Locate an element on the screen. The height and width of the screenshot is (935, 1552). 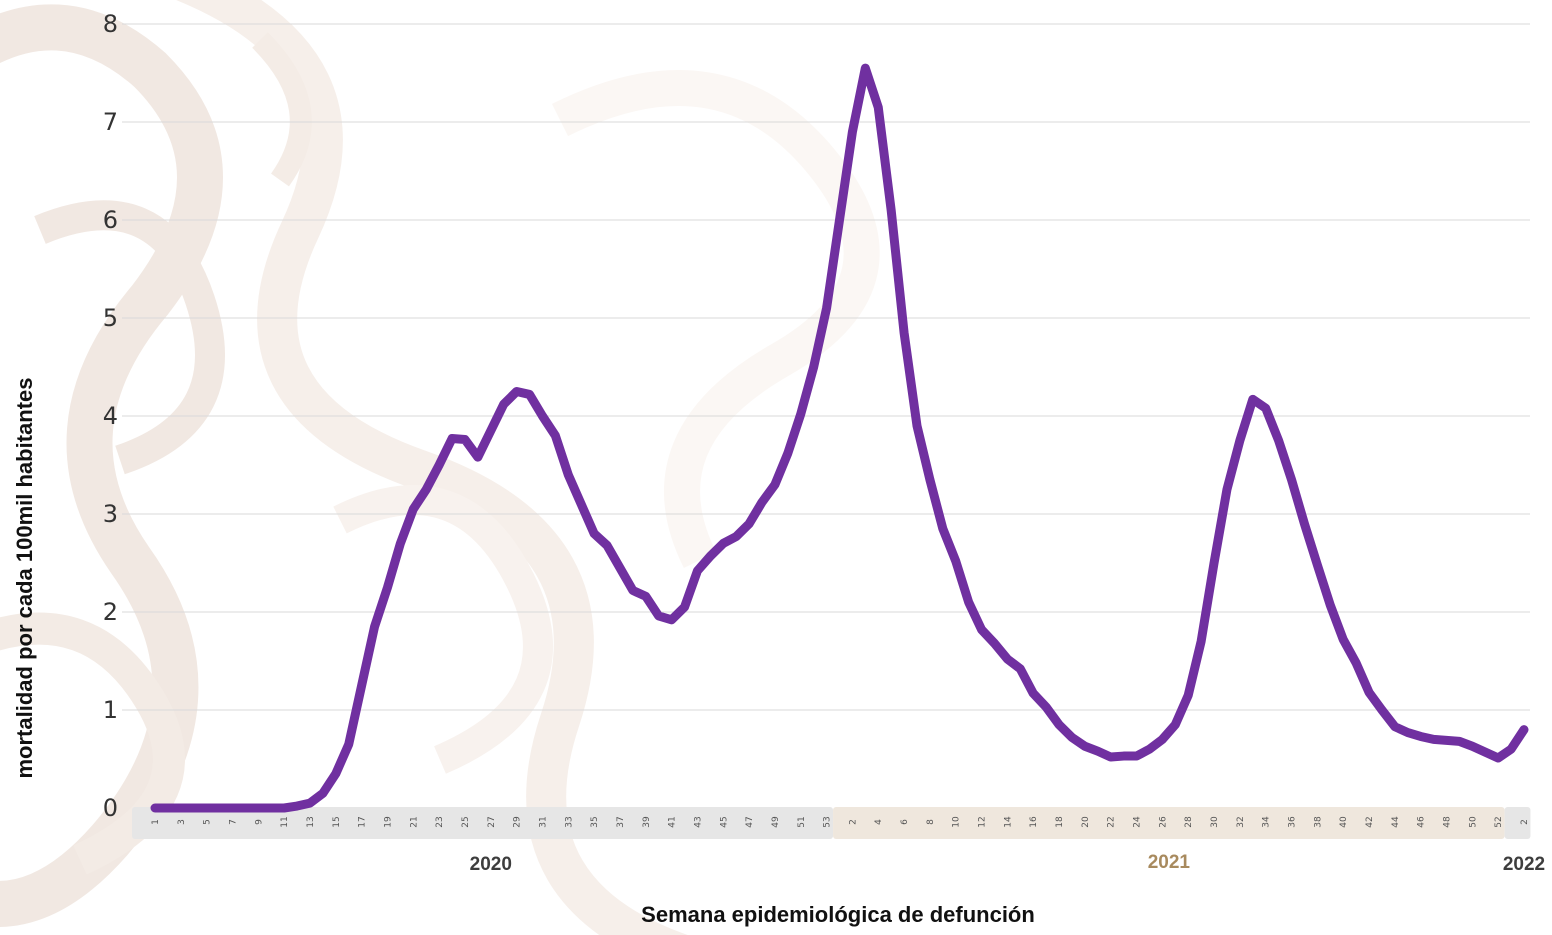
x-axis-title: Semana epidemiológica de defunción is located at coordinates (838, 914).